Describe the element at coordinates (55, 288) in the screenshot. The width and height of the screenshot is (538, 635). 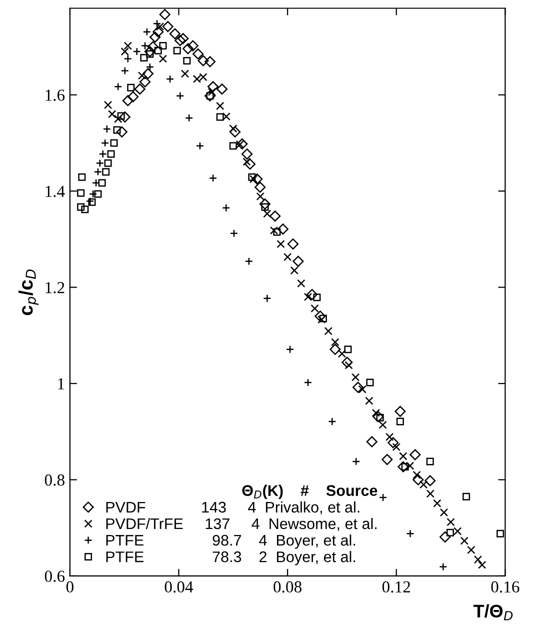
I see `y-tick-label: 1.2` at that location.